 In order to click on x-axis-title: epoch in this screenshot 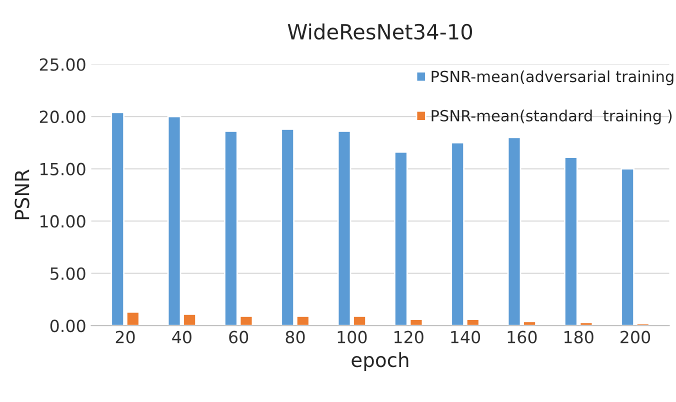, I will do `click(380, 361)`.